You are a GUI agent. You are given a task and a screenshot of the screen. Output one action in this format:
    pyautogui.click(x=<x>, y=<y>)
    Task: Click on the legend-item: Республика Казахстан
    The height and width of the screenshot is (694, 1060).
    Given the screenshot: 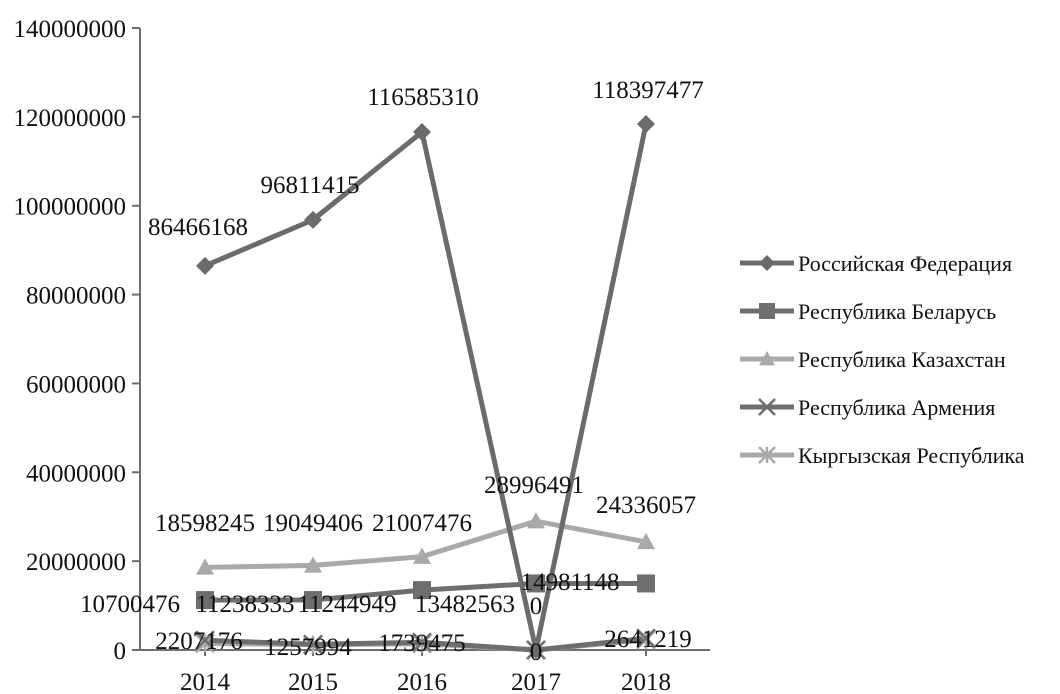 What is the action you would take?
    pyautogui.click(x=873, y=359)
    